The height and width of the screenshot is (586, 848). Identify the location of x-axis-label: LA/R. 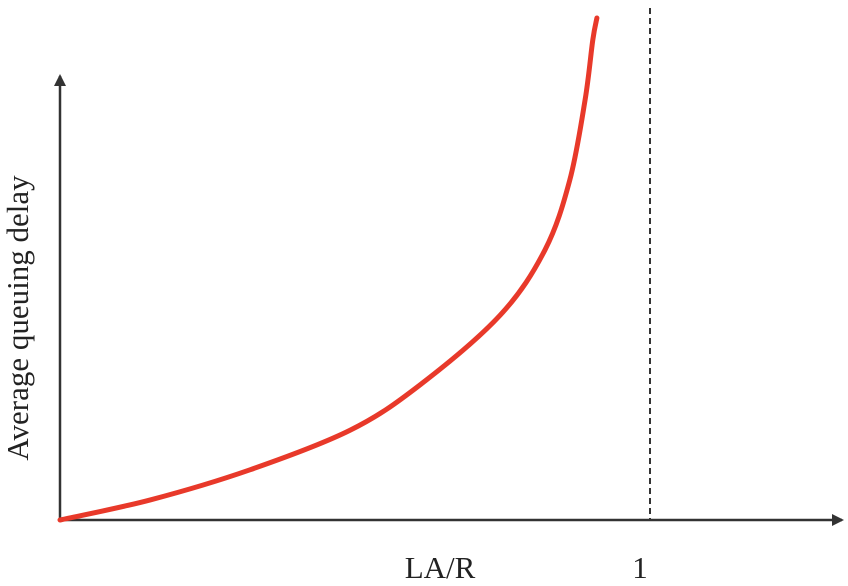
(440, 567).